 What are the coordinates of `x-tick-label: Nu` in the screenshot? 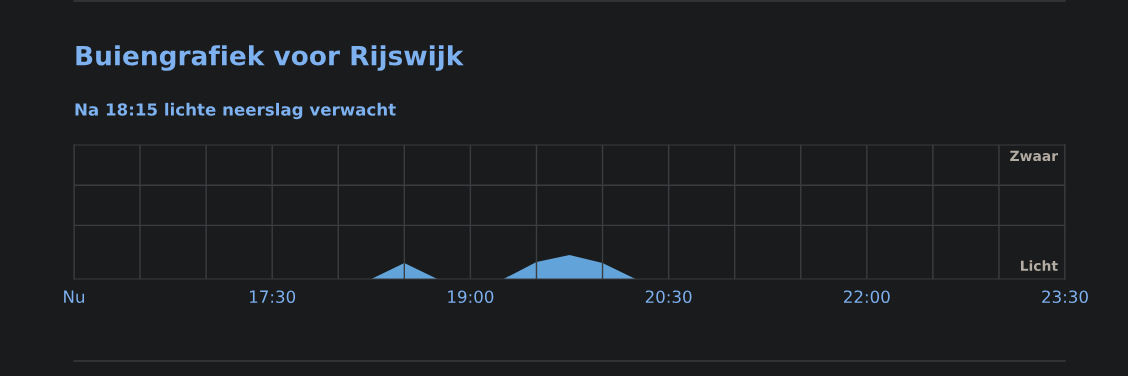 It's located at (74, 297).